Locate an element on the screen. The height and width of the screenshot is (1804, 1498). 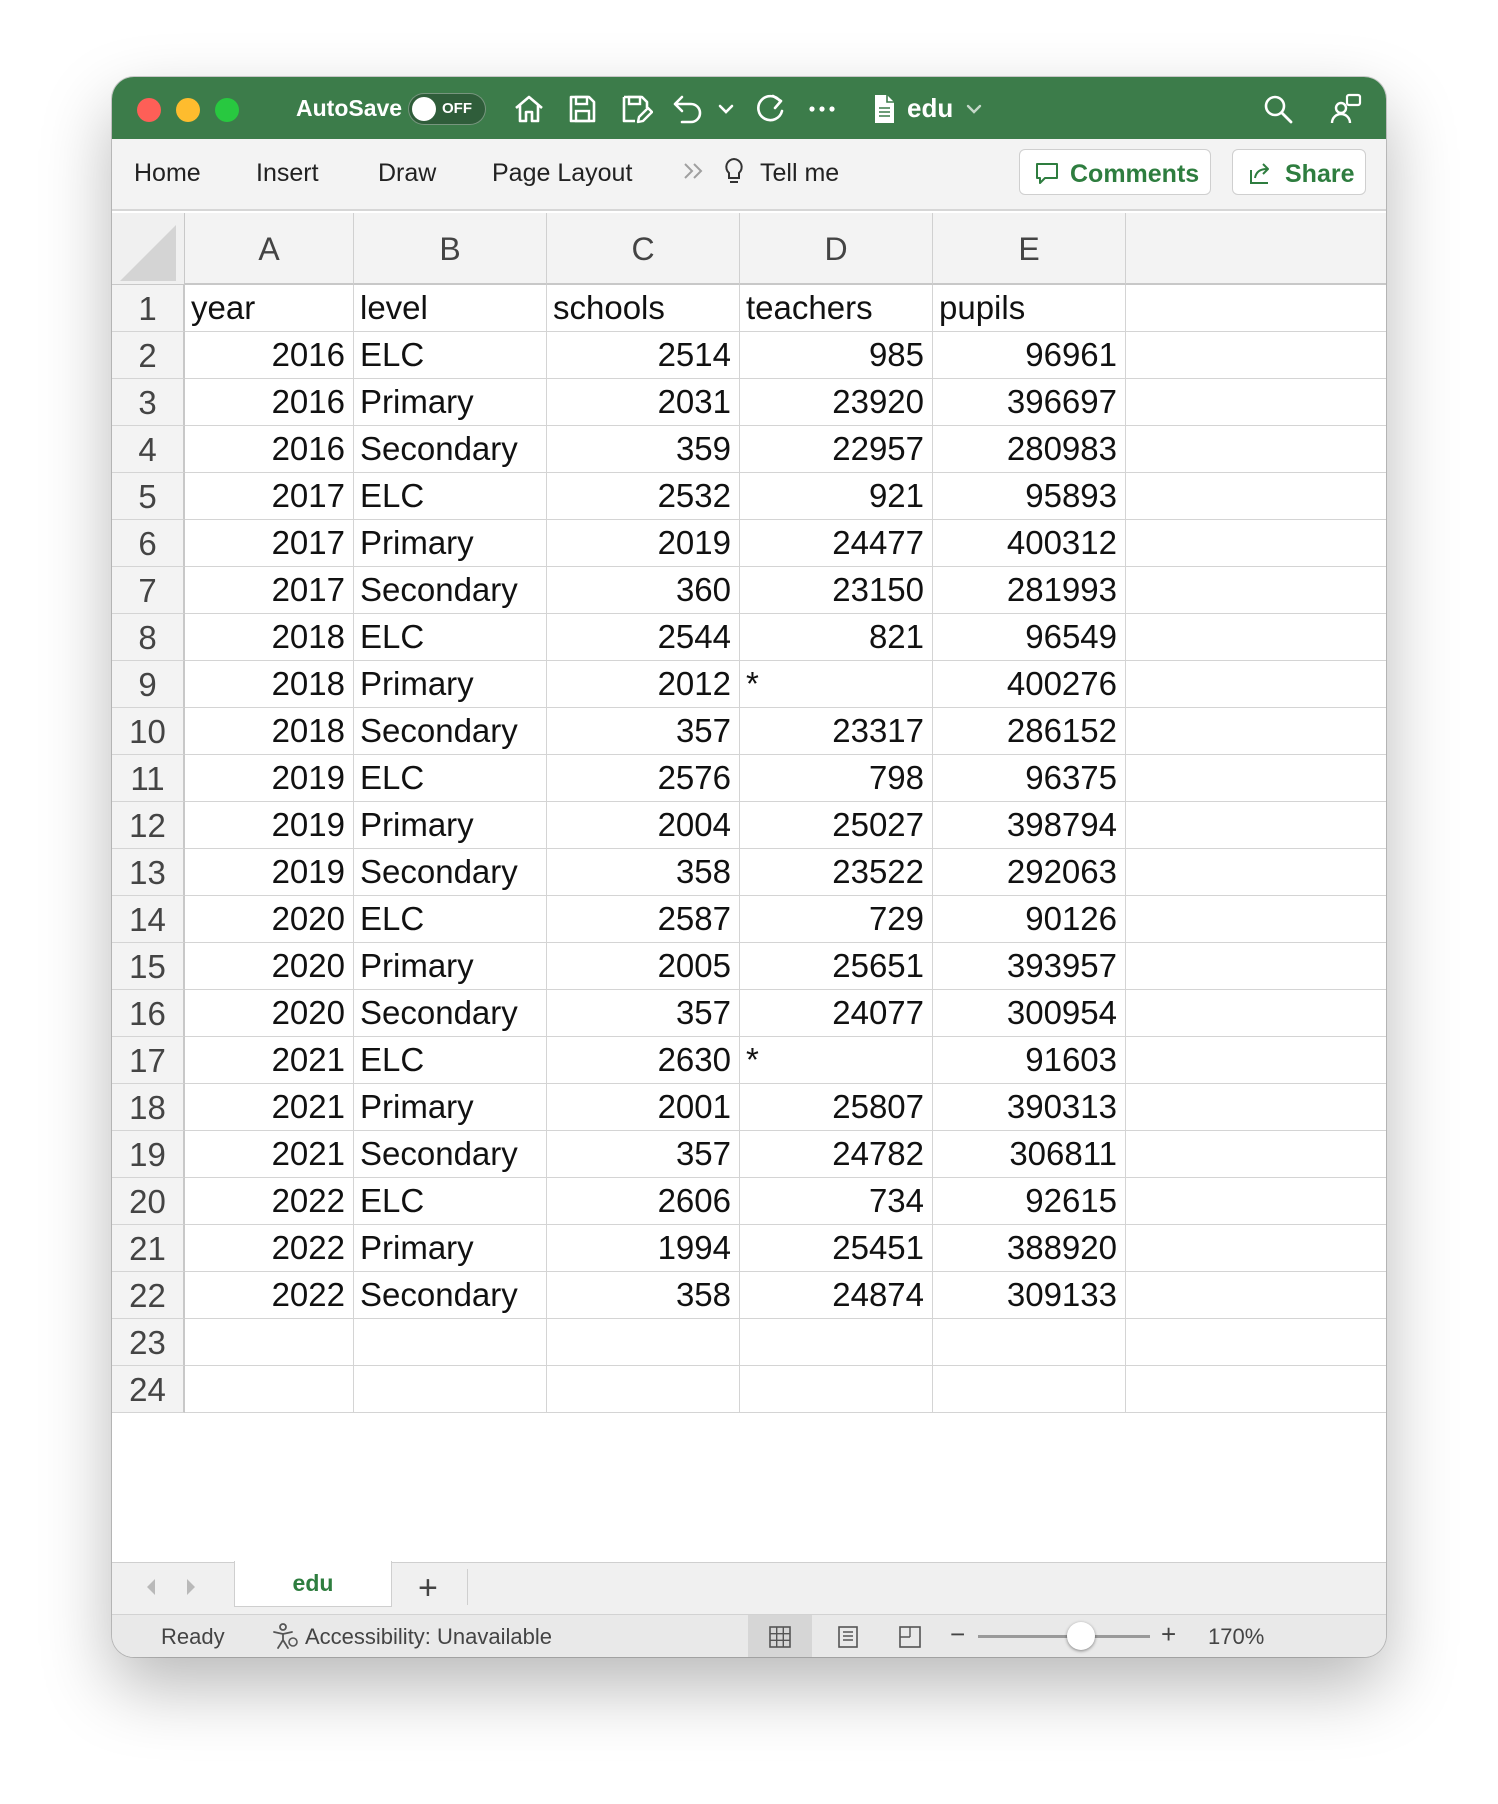
cell-b9: Primary is located at coordinates (450, 684).